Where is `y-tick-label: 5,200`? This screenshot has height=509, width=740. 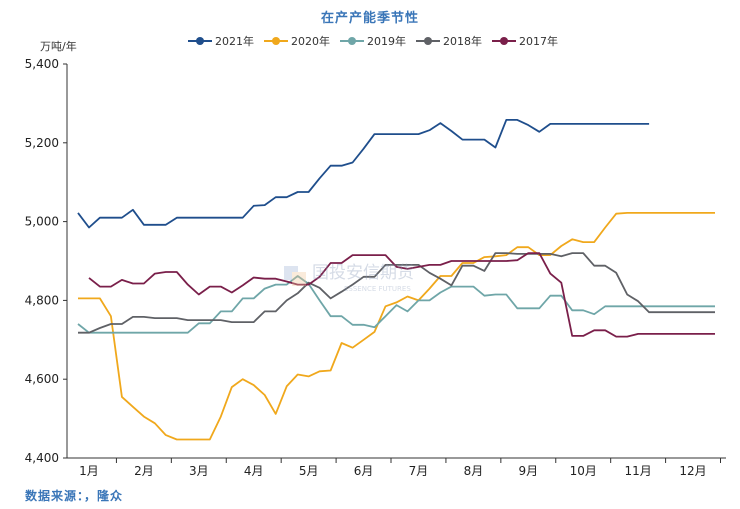
y-tick-label: 5,200 is located at coordinates (42, 143).